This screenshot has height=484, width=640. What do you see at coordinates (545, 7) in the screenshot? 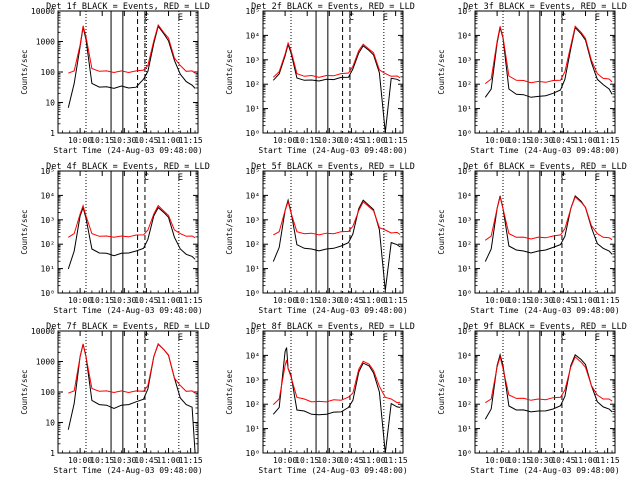
I see `panel-title: Det 3f BLACK = Events, RED = LLD` at bounding box center [545, 7].